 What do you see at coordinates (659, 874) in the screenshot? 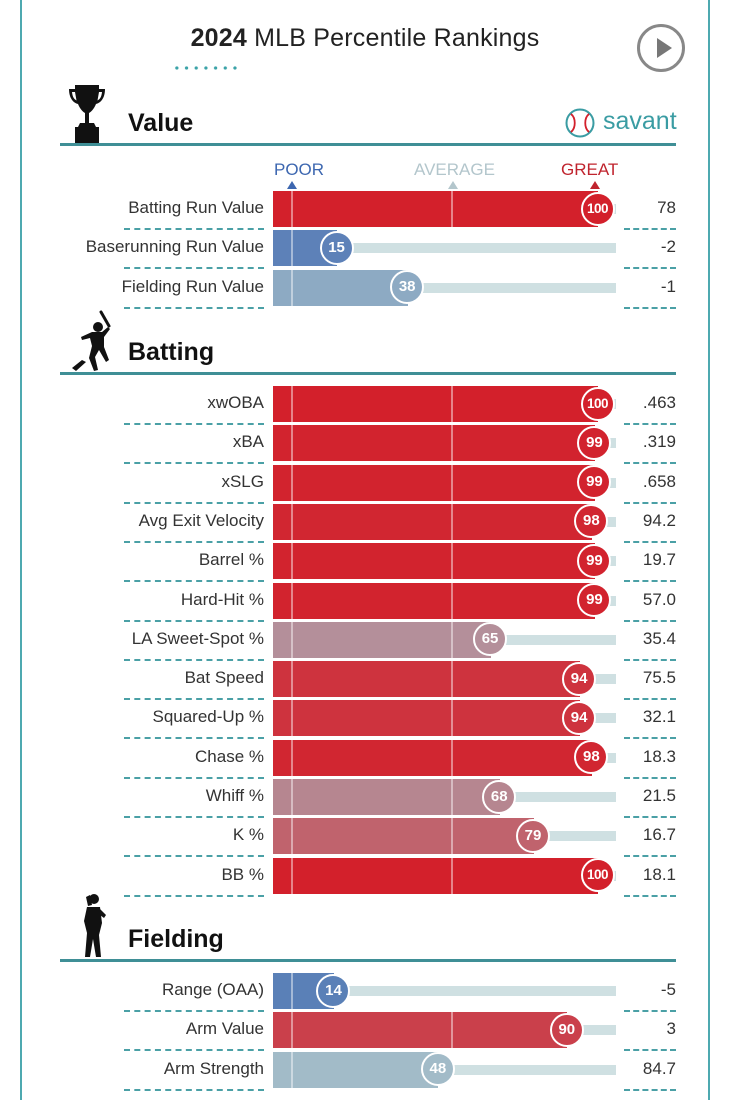
I see `metric-value: 18.1` at bounding box center [659, 874].